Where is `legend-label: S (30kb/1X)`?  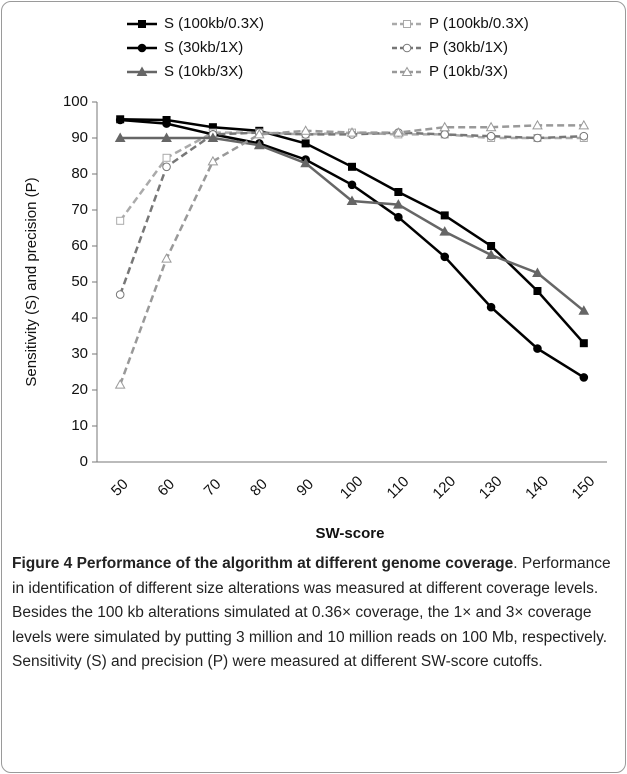
legend-label: S (30kb/1X) is located at coordinates (203, 47).